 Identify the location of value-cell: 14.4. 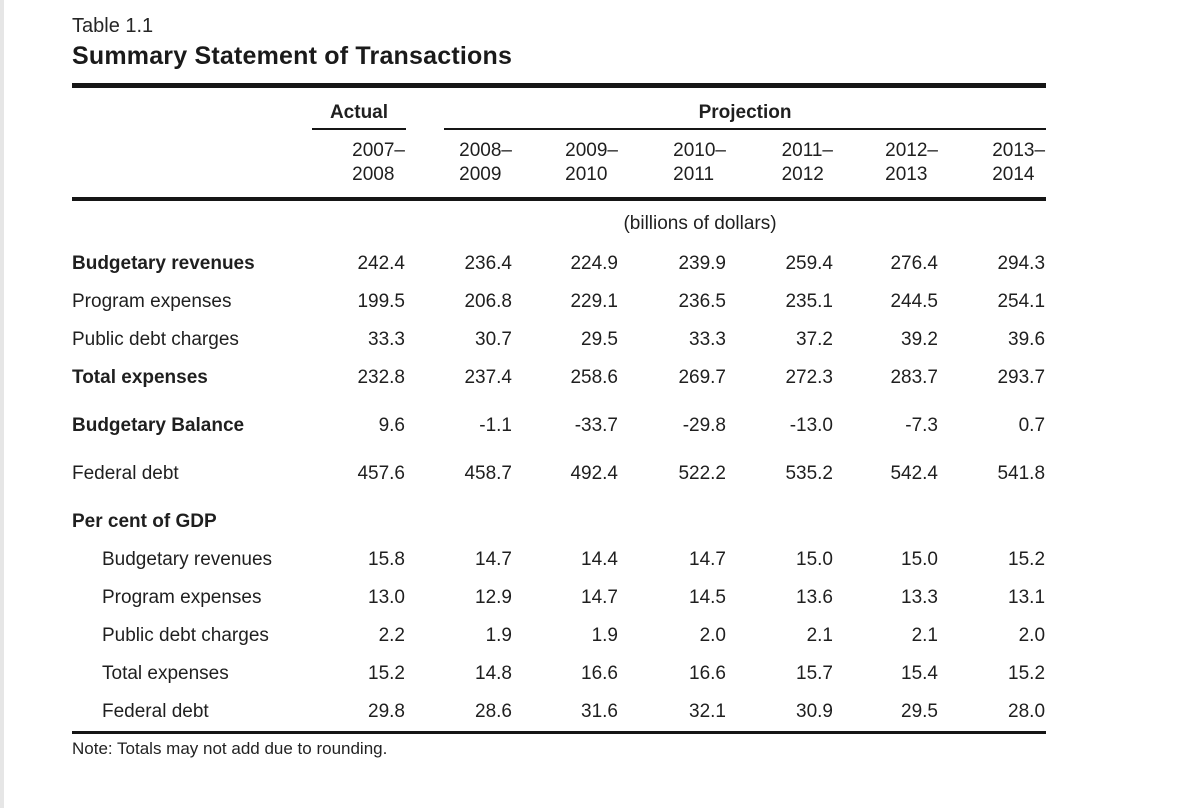
(599, 560).